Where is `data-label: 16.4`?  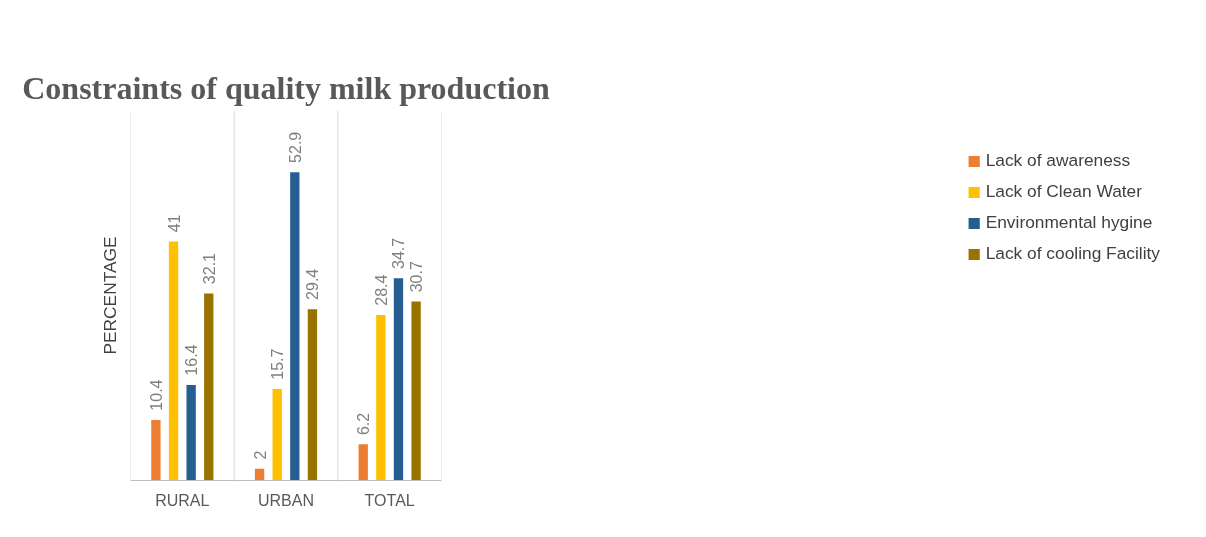 data-label: 16.4 is located at coordinates (192, 360).